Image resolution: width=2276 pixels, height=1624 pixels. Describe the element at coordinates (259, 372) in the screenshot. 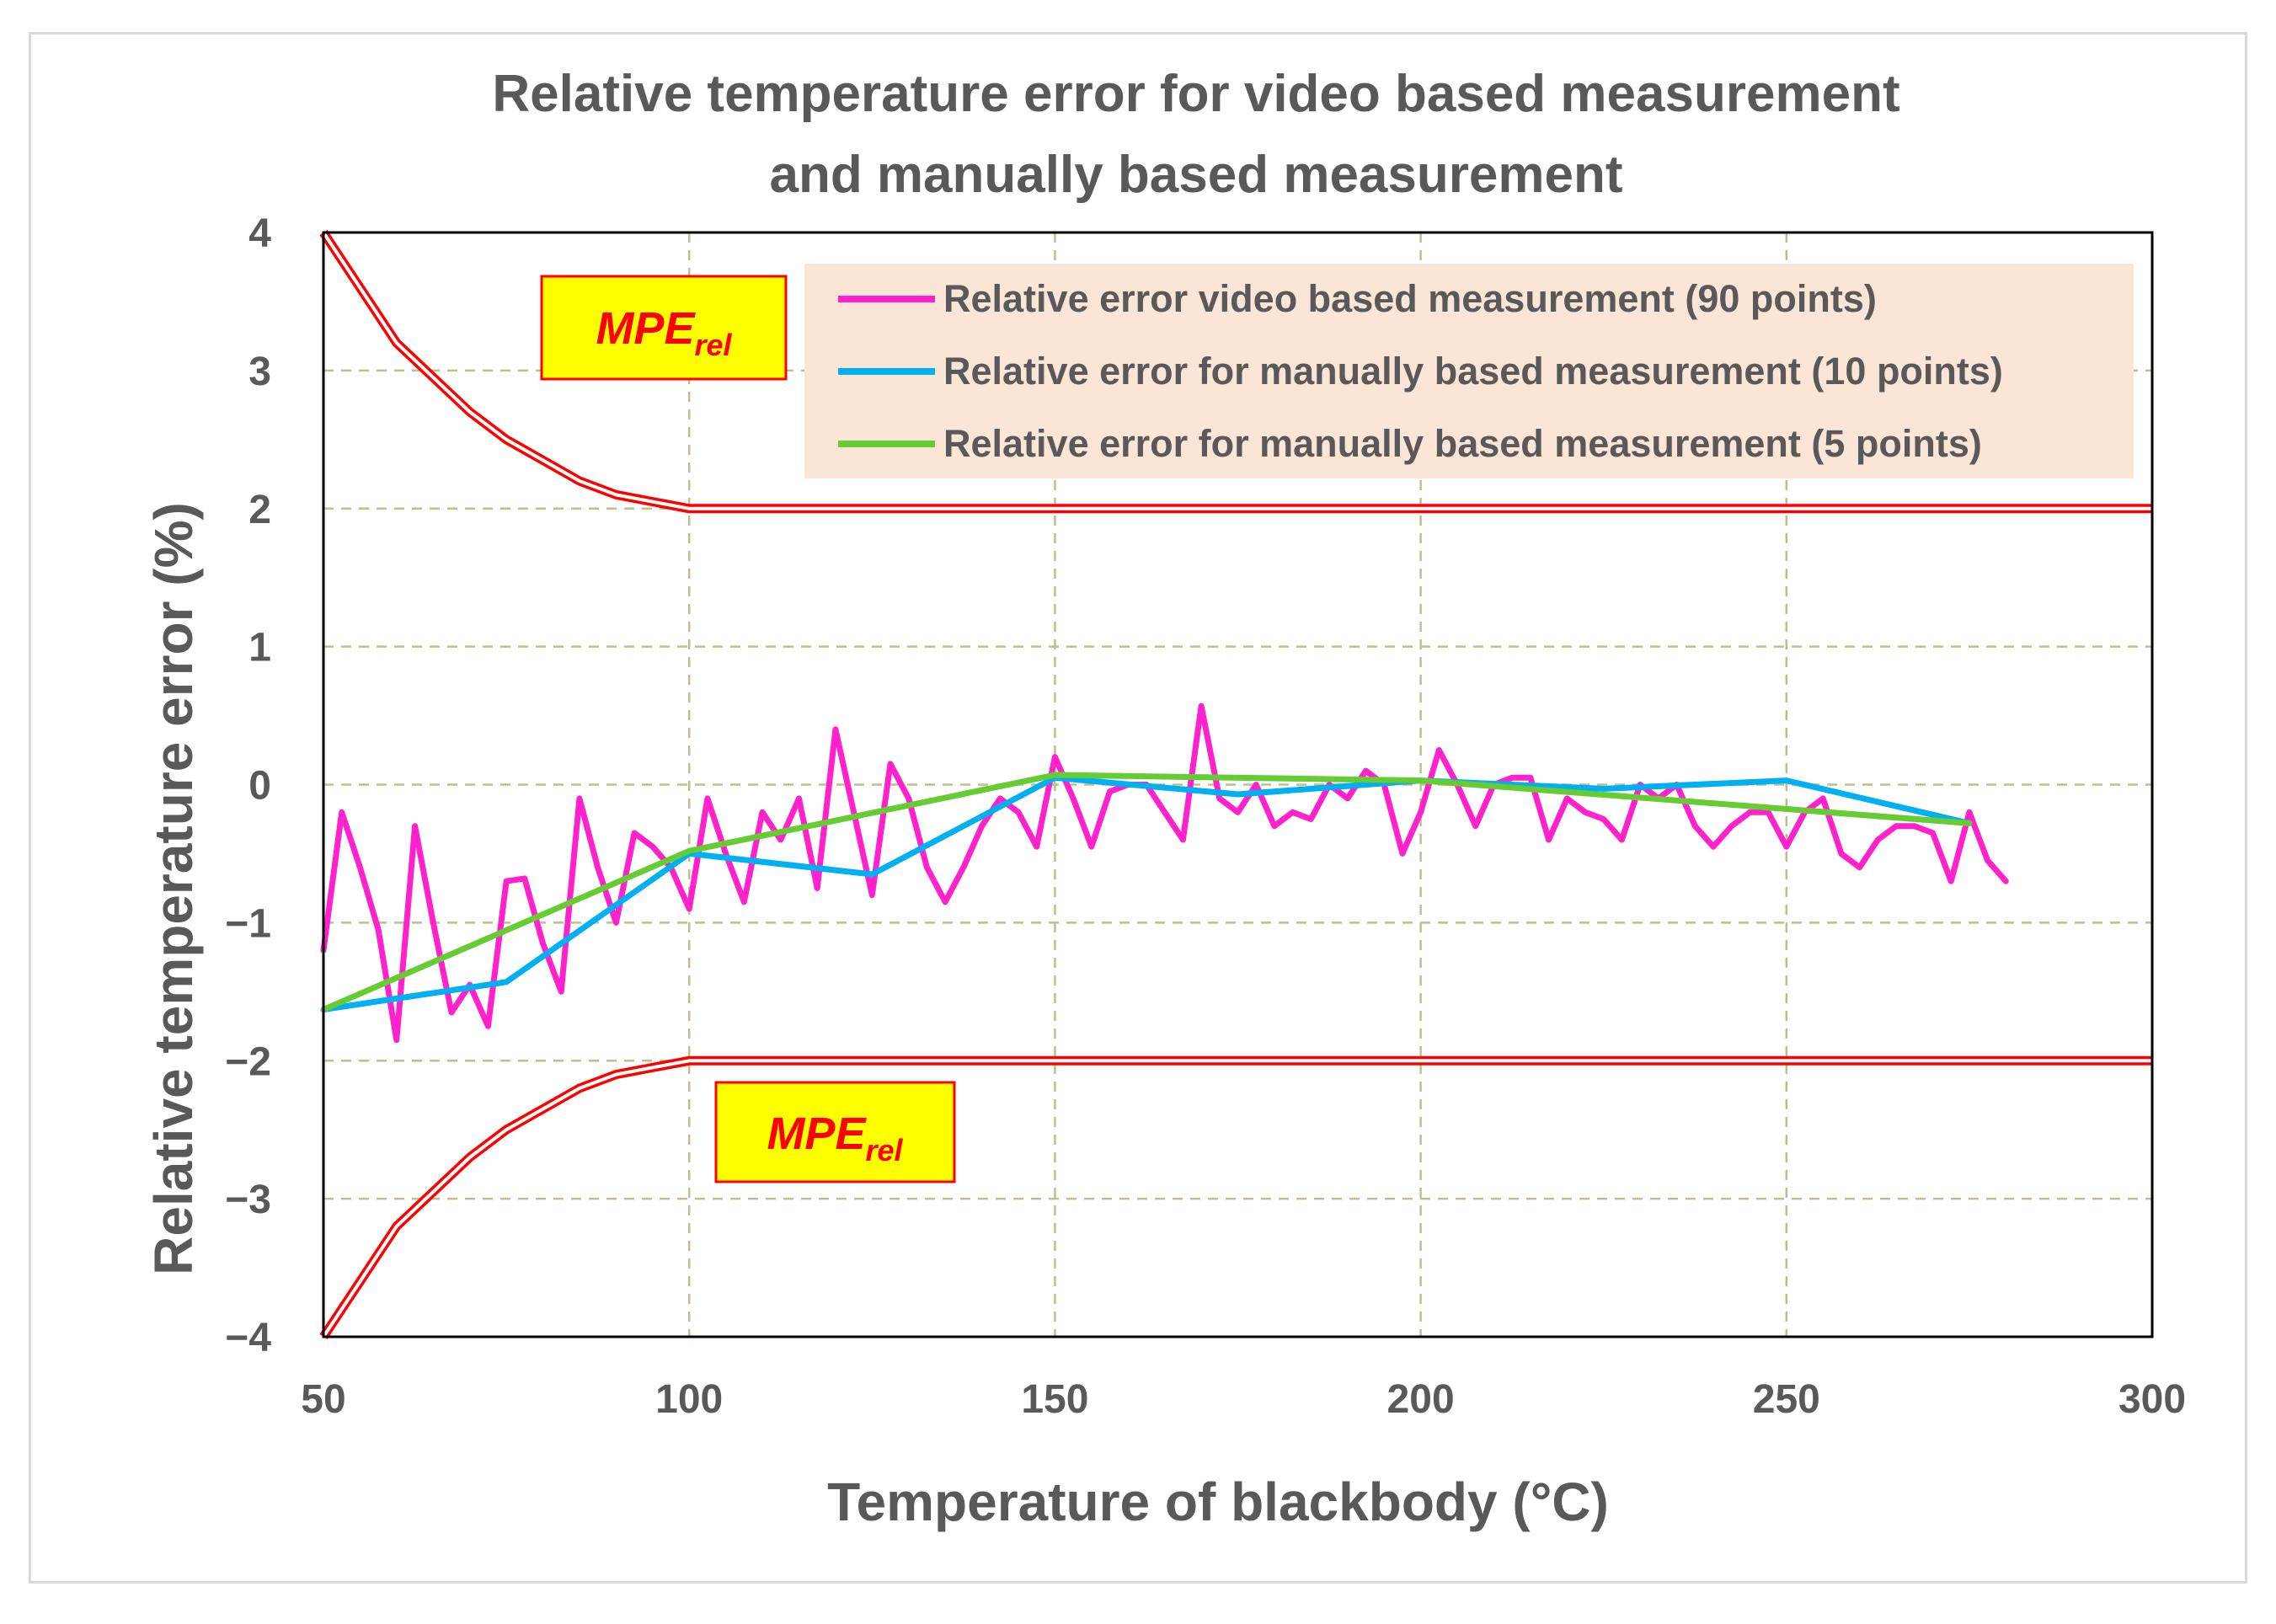

I see `y-tick-label: 3` at that location.